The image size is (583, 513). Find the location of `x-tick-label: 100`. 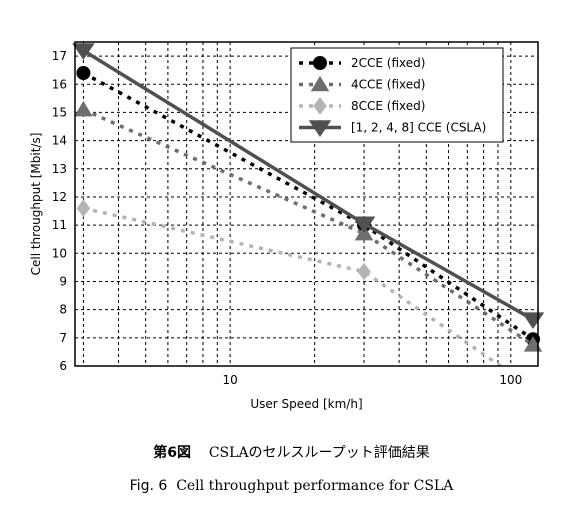

x-tick-label: 100 is located at coordinates (510, 380).